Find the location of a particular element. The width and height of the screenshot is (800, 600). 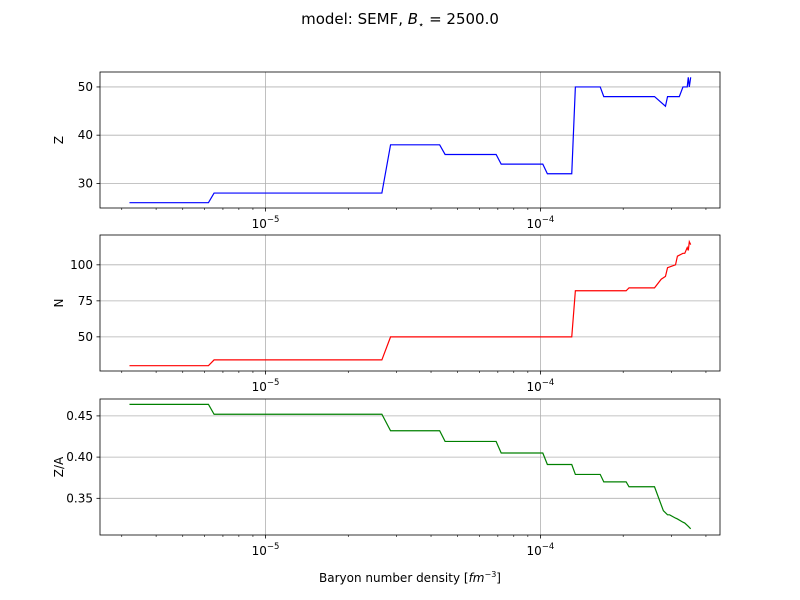

y-axis-label: Z/A is located at coordinates (59, 466).